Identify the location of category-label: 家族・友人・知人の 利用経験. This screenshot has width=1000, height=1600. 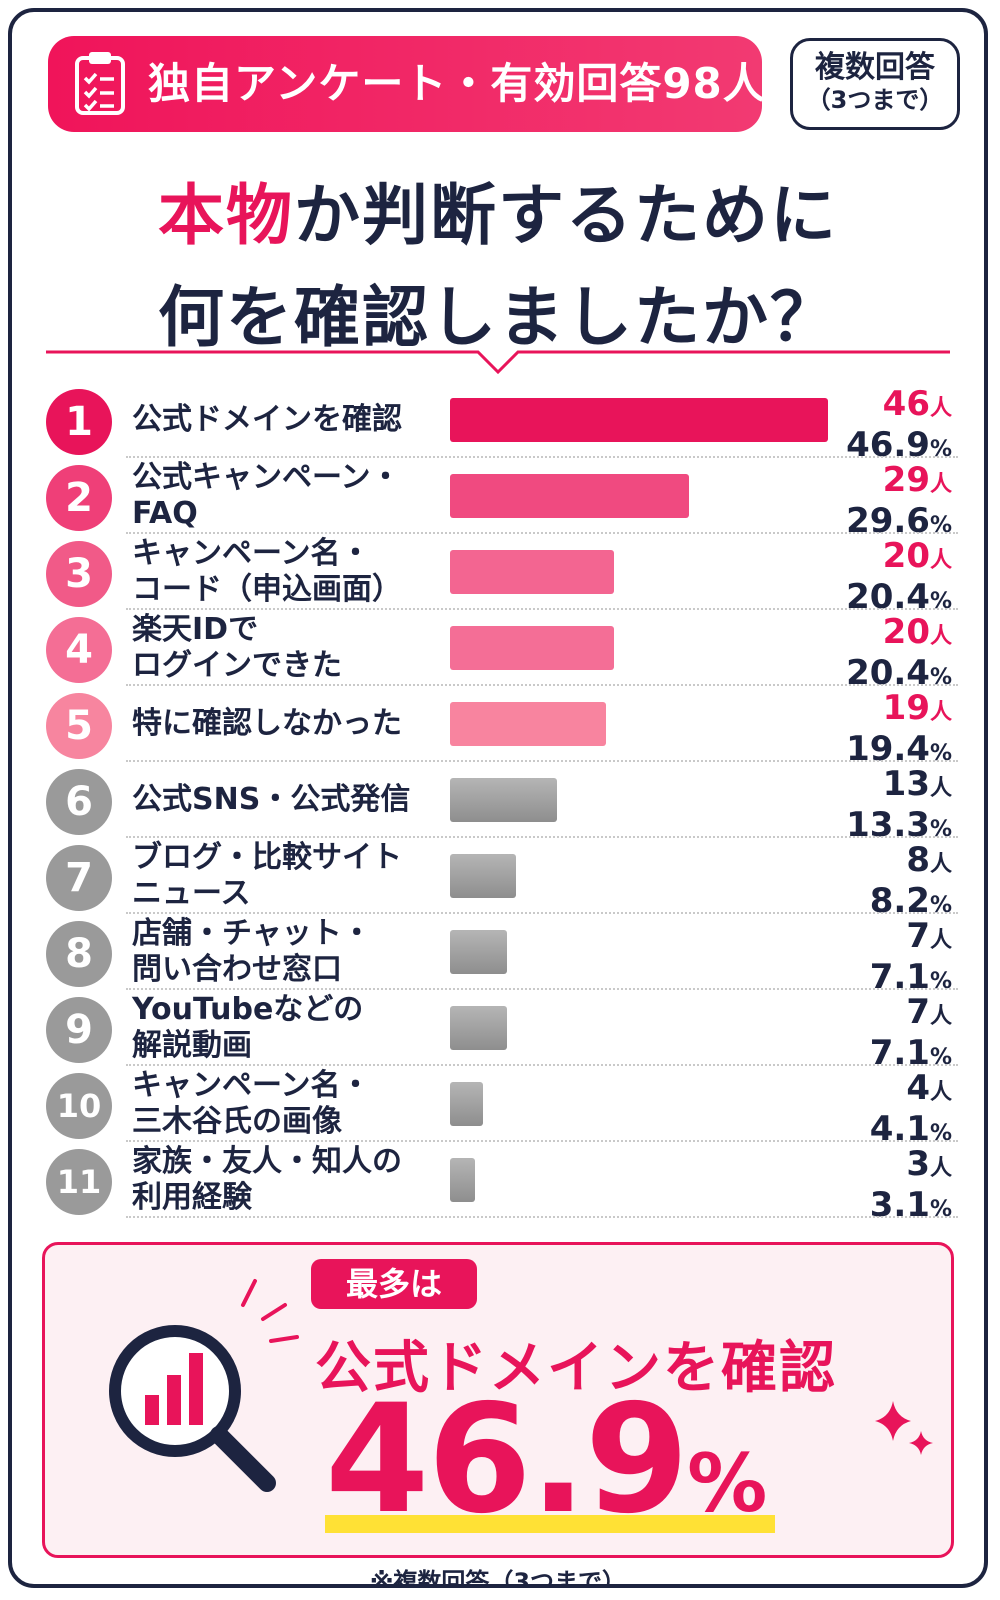
(267, 1179).